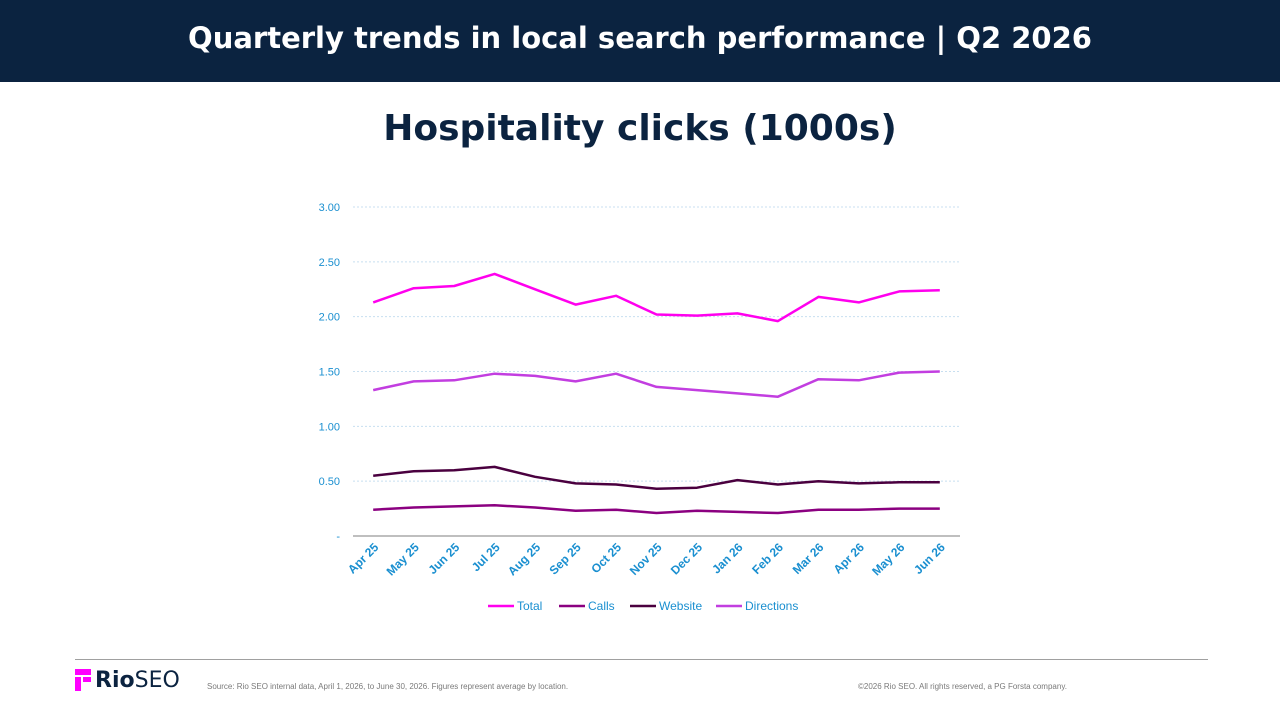 This screenshot has width=1280, height=720. I want to click on legend-label-total: Total, so click(529, 606).